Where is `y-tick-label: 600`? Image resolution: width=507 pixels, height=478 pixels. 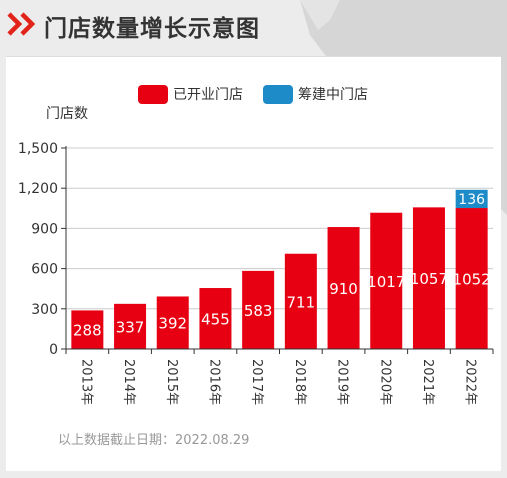
y-tick-label: 600 is located at coordinates (44, 270).